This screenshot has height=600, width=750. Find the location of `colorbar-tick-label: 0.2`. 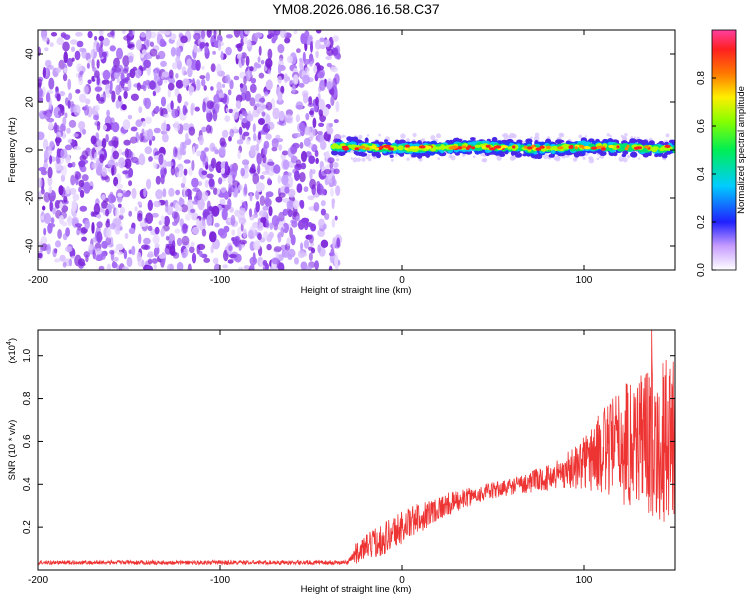

colorbar-tick-label: 0.2 is located at coordinates (701, 222).